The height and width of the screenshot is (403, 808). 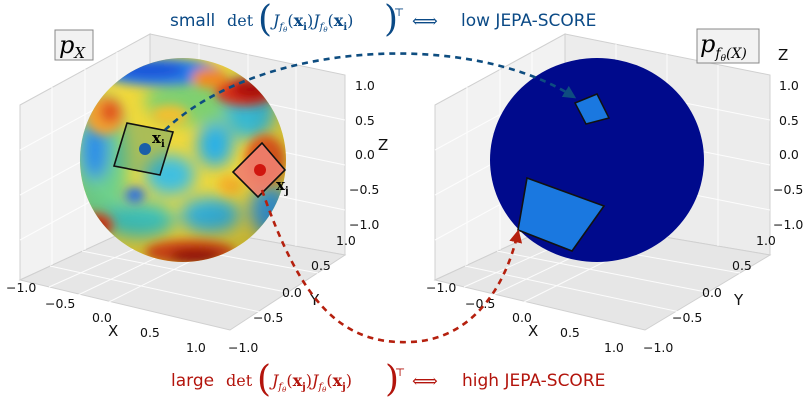 What do you see at coordinates (243, 347) in the screenshot?
I see `left-y-tick: −1.0` at bounding box center [243, 347].